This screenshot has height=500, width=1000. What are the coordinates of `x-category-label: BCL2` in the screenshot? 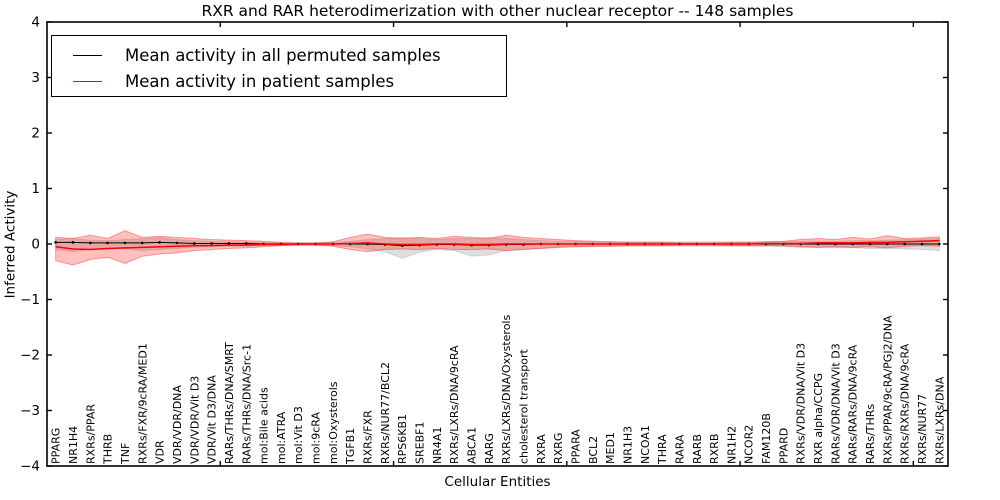 It's located at (593, 450).